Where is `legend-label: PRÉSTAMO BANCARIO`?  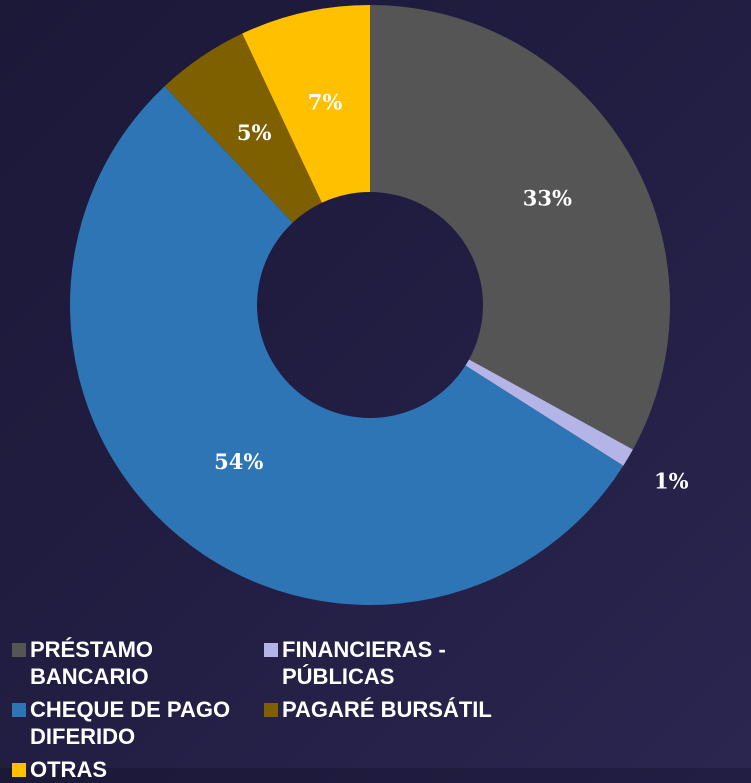
legend-label: PRÉSTAMO BANCARIO is located at coordinates (92, 663).